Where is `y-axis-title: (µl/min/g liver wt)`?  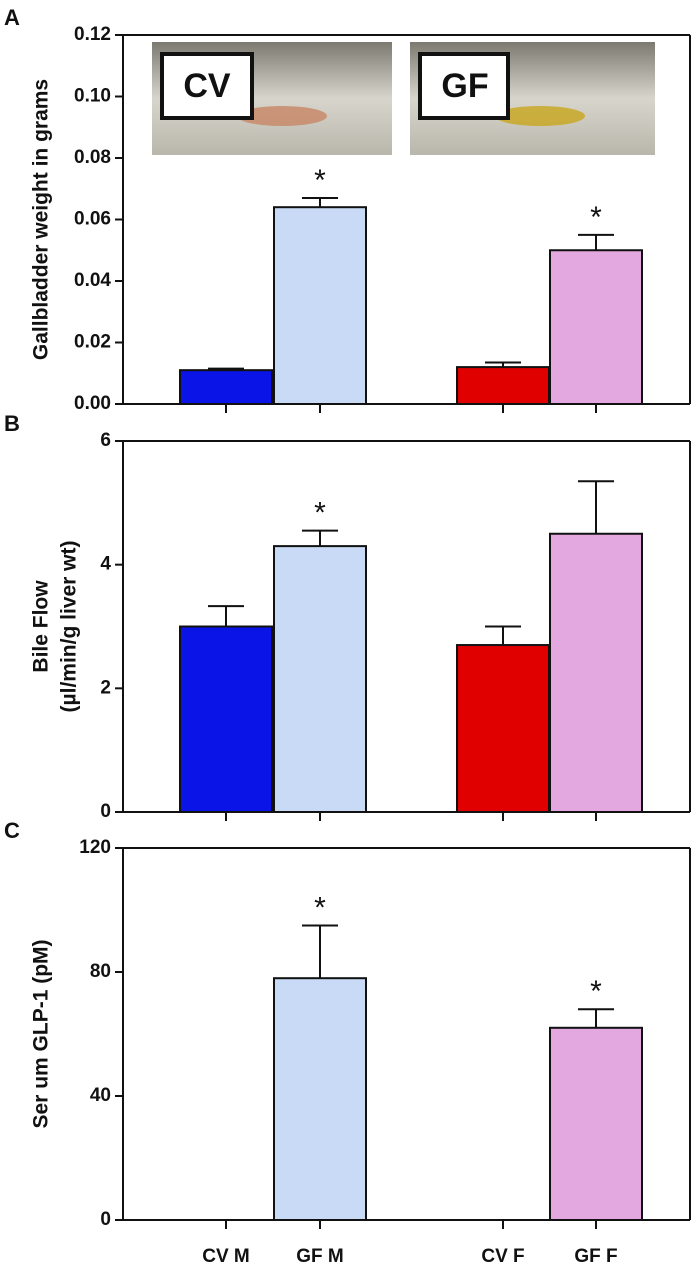
y-axis-title: (µl/min/g liver wt) is located at coordinates (69, 627).